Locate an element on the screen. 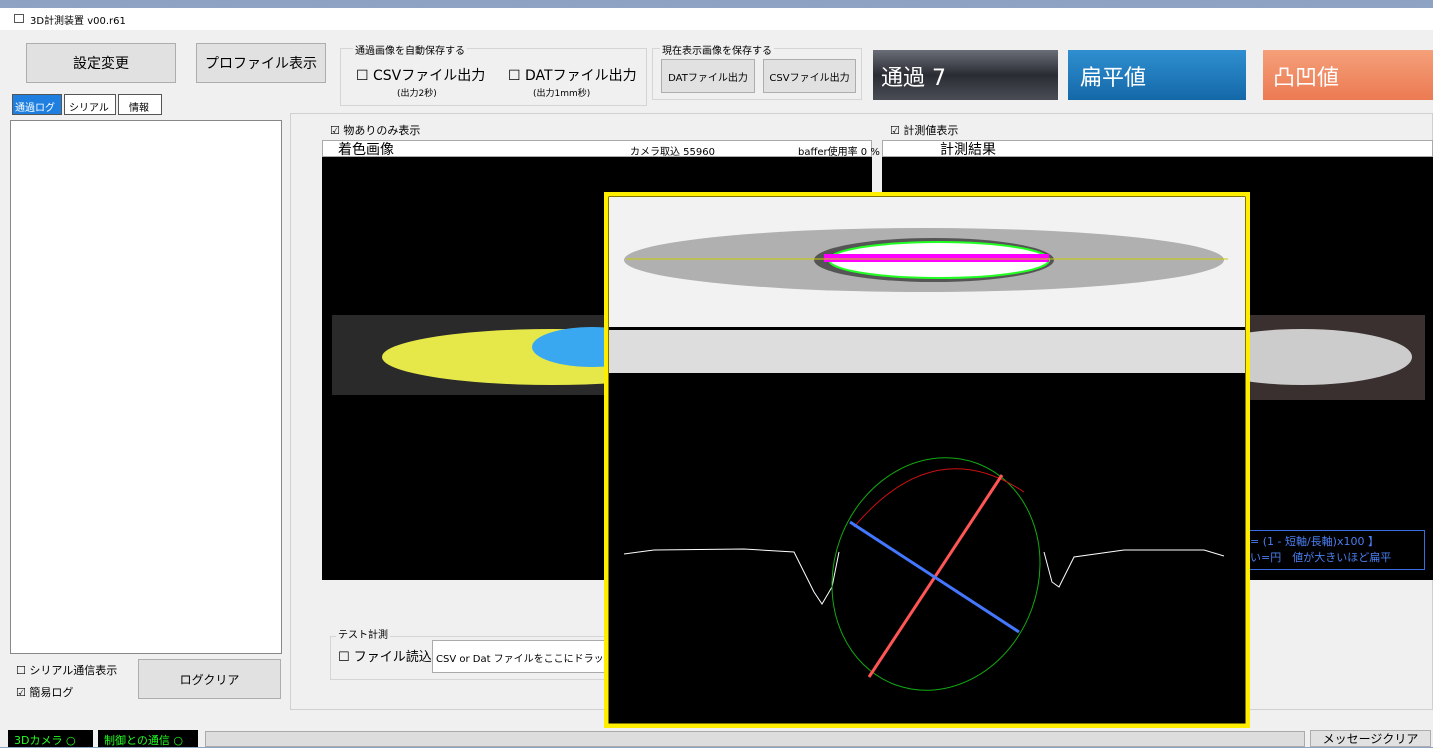 Image resolution: width=1433 pixels, height=748 pixels. group-title: 現在表示画像を保存する is located at coordinates (717, 49).